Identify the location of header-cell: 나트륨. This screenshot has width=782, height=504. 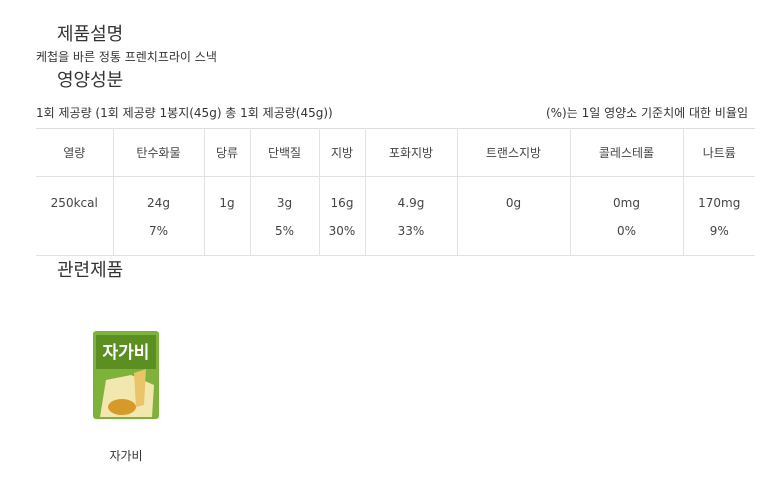
(718, 152).